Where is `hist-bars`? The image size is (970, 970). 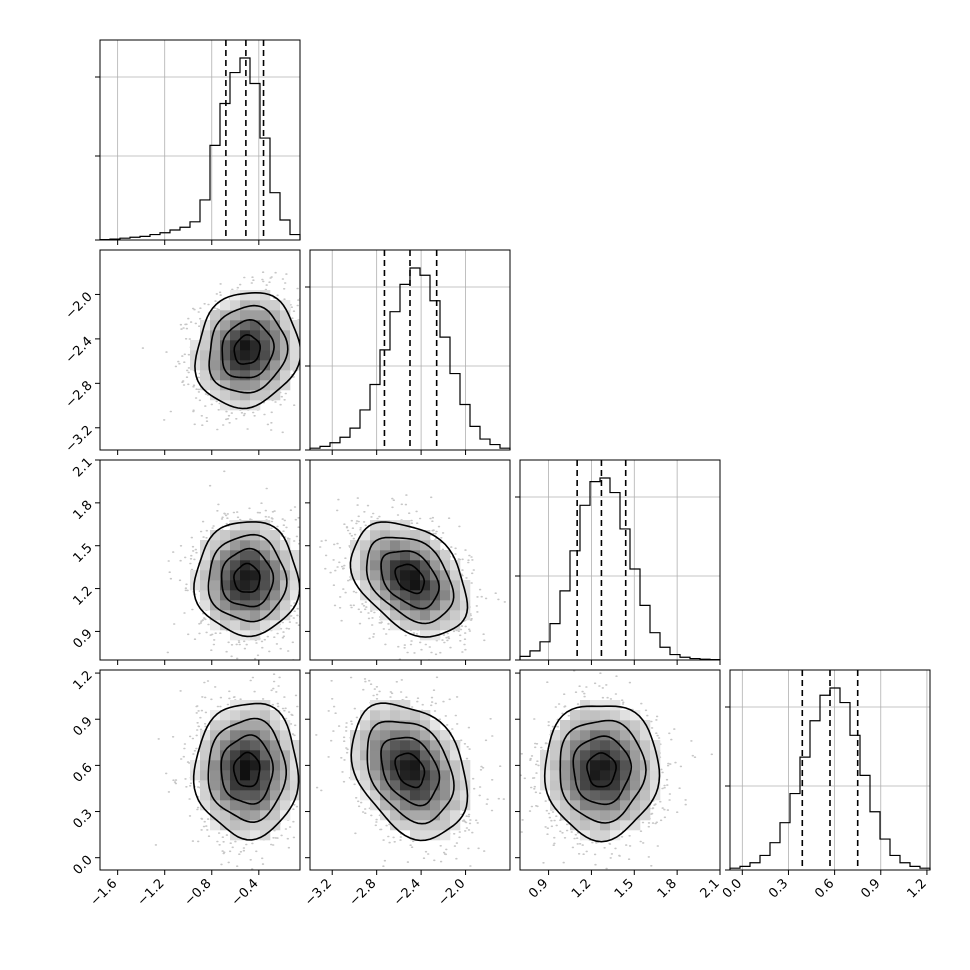
hist-bars is located at coordinates (410, 358).